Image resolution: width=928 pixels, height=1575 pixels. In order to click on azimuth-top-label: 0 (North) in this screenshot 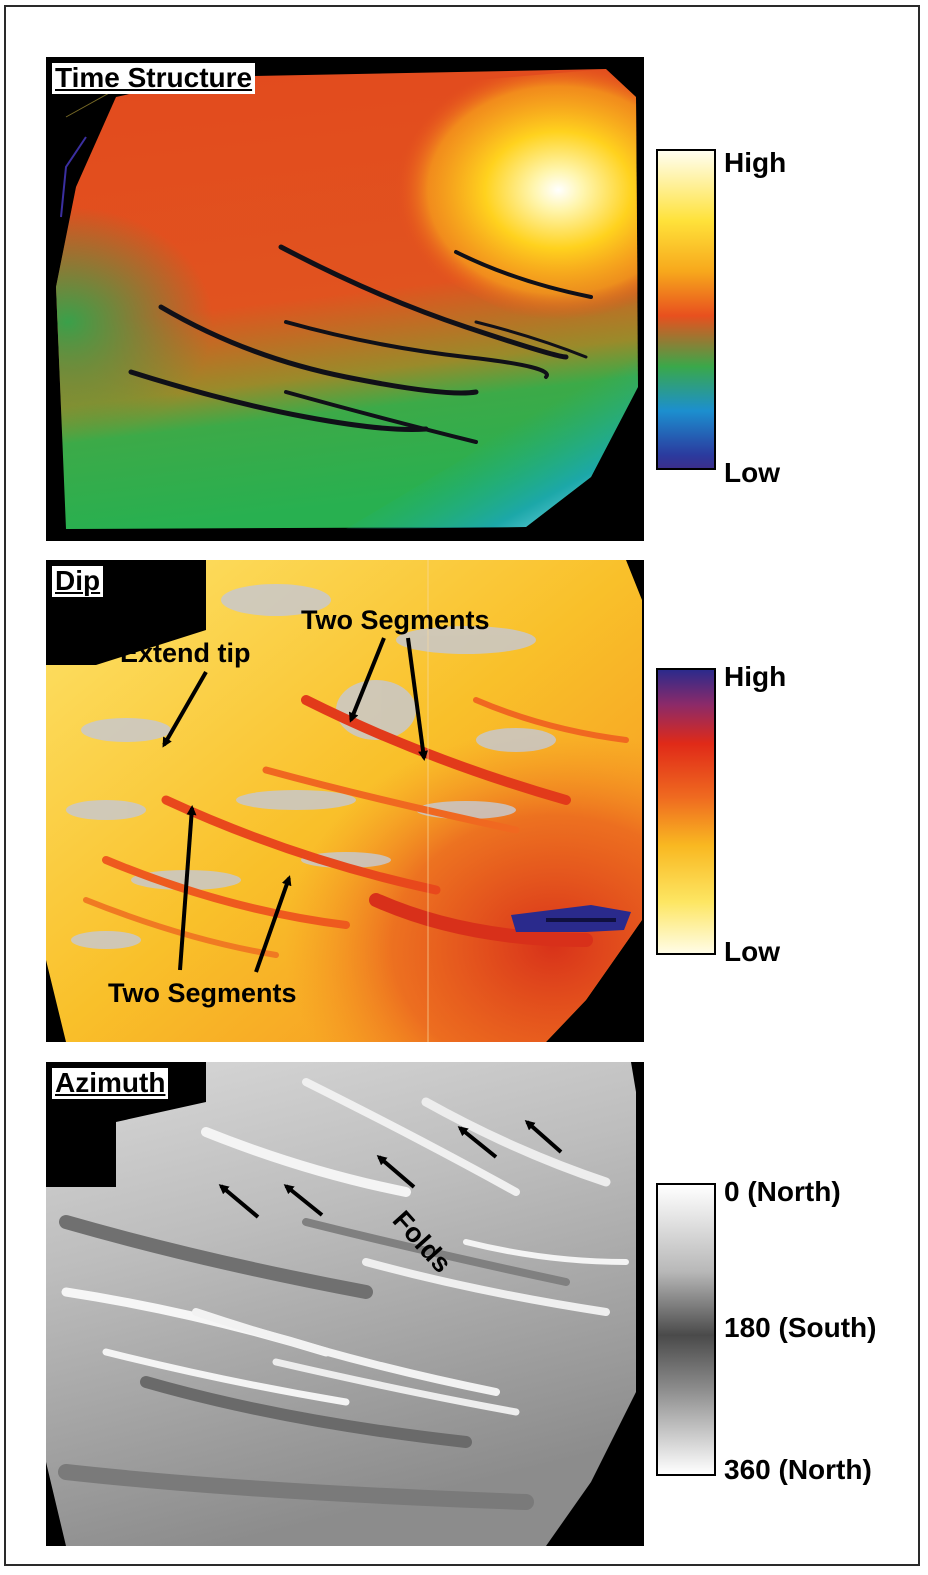, I will do `click(782, 1191)`.